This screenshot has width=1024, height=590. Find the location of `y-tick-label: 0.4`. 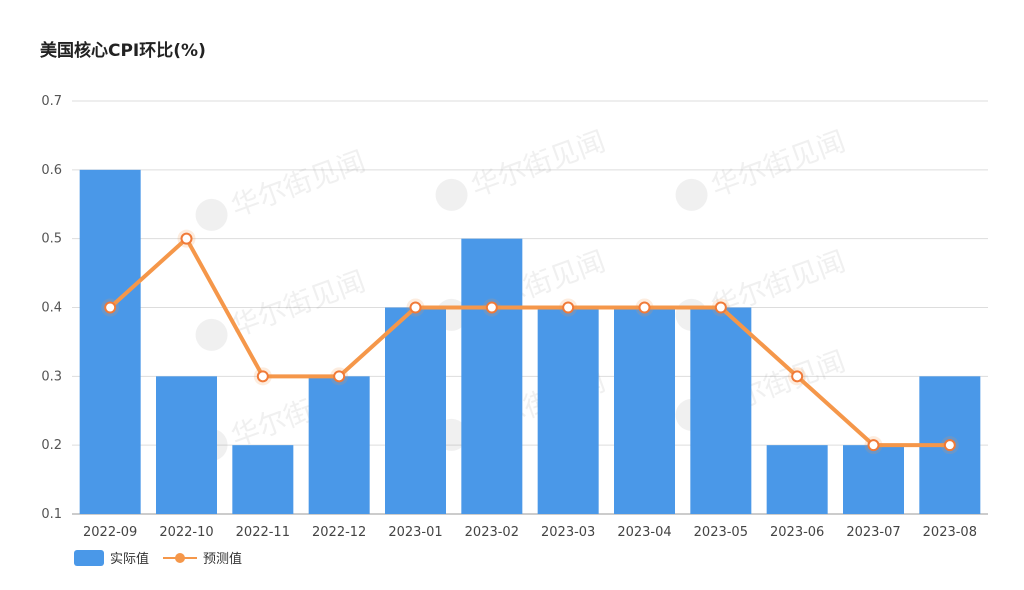

y-tick-label: 0.4 is located at coordinates (51, 308).